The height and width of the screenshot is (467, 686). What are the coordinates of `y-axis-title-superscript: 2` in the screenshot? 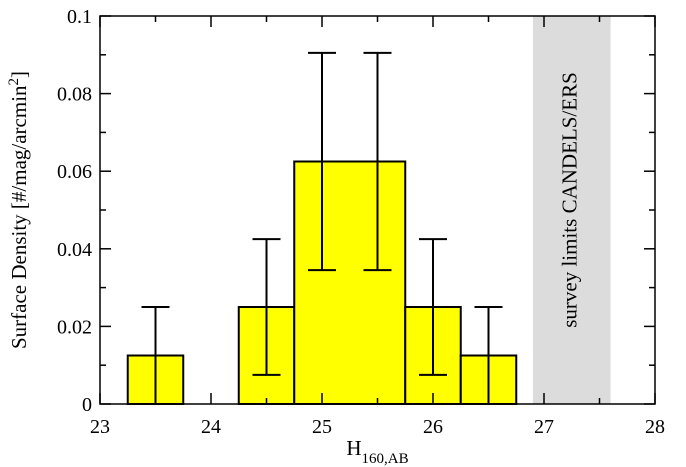 It's located at (14, 82).